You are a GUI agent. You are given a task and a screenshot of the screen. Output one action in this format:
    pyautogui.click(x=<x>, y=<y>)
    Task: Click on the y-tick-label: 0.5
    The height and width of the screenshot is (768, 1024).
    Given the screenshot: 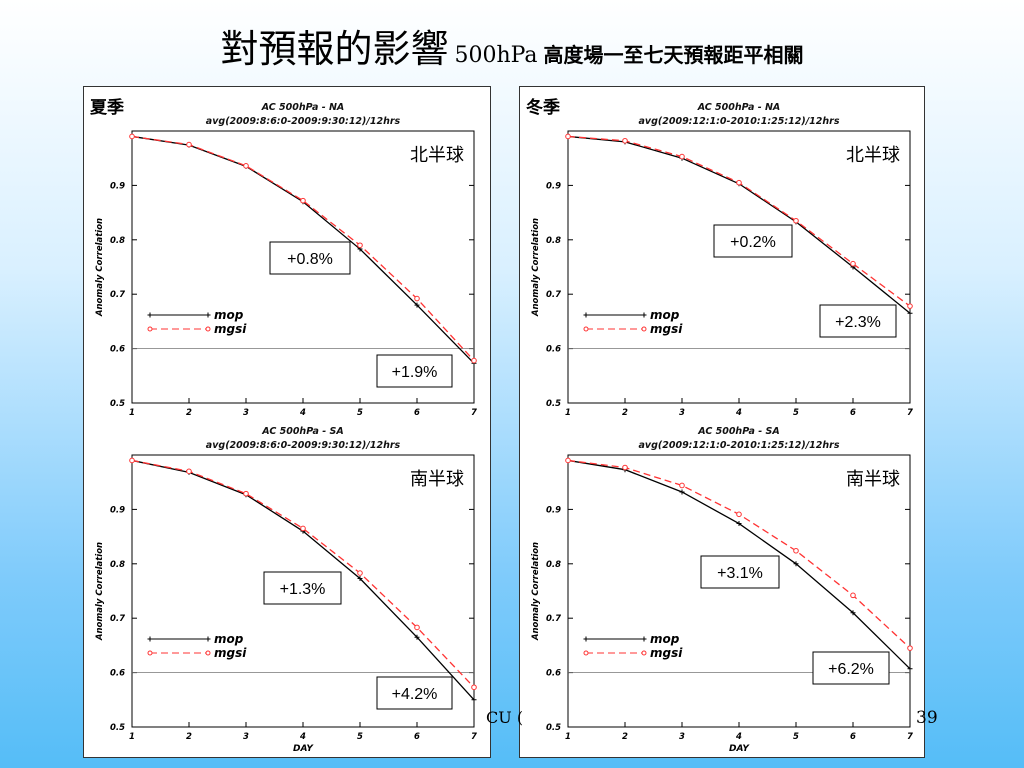 What is the action you would take?
    pyautogui.click(x=553, y=728)
    